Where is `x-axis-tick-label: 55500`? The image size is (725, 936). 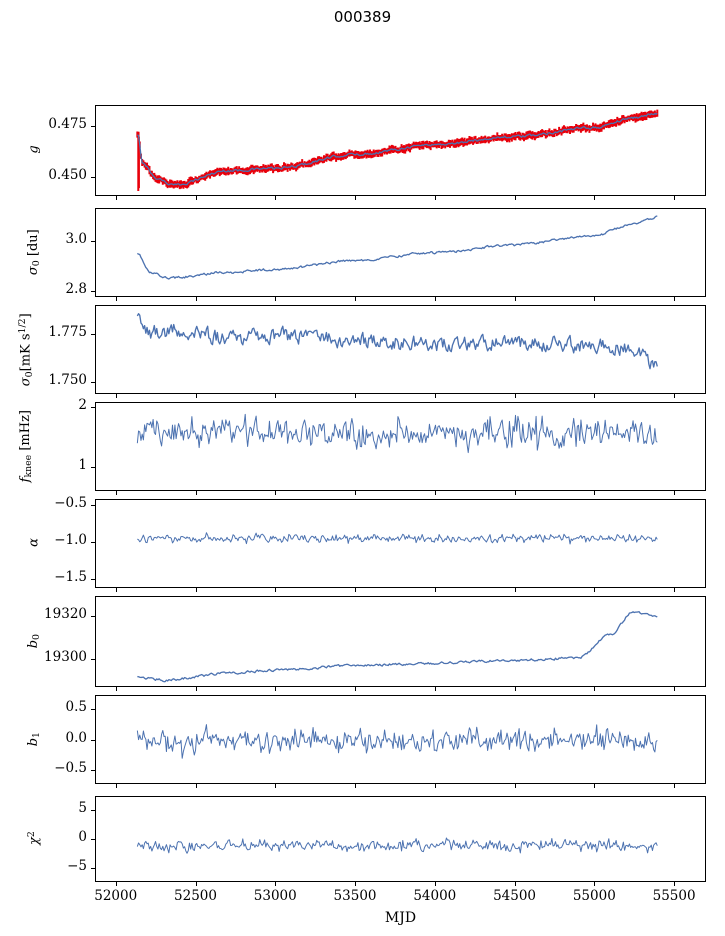
x-axis-tick-label: 55500 is located at coordinates (674, 896).